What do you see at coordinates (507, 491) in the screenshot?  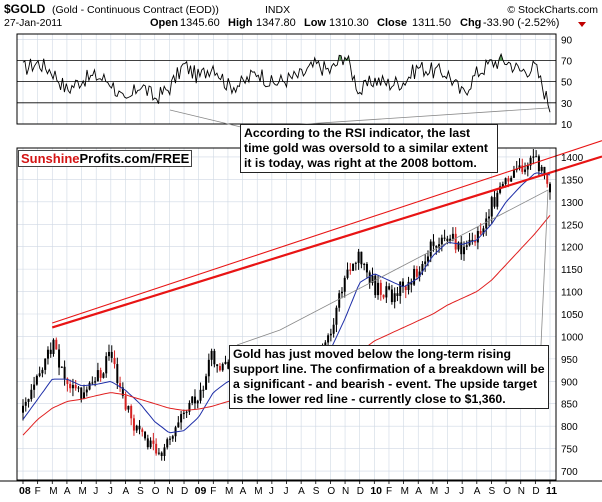 I see `x-tick-label: O` at bounding box center [507, 491].